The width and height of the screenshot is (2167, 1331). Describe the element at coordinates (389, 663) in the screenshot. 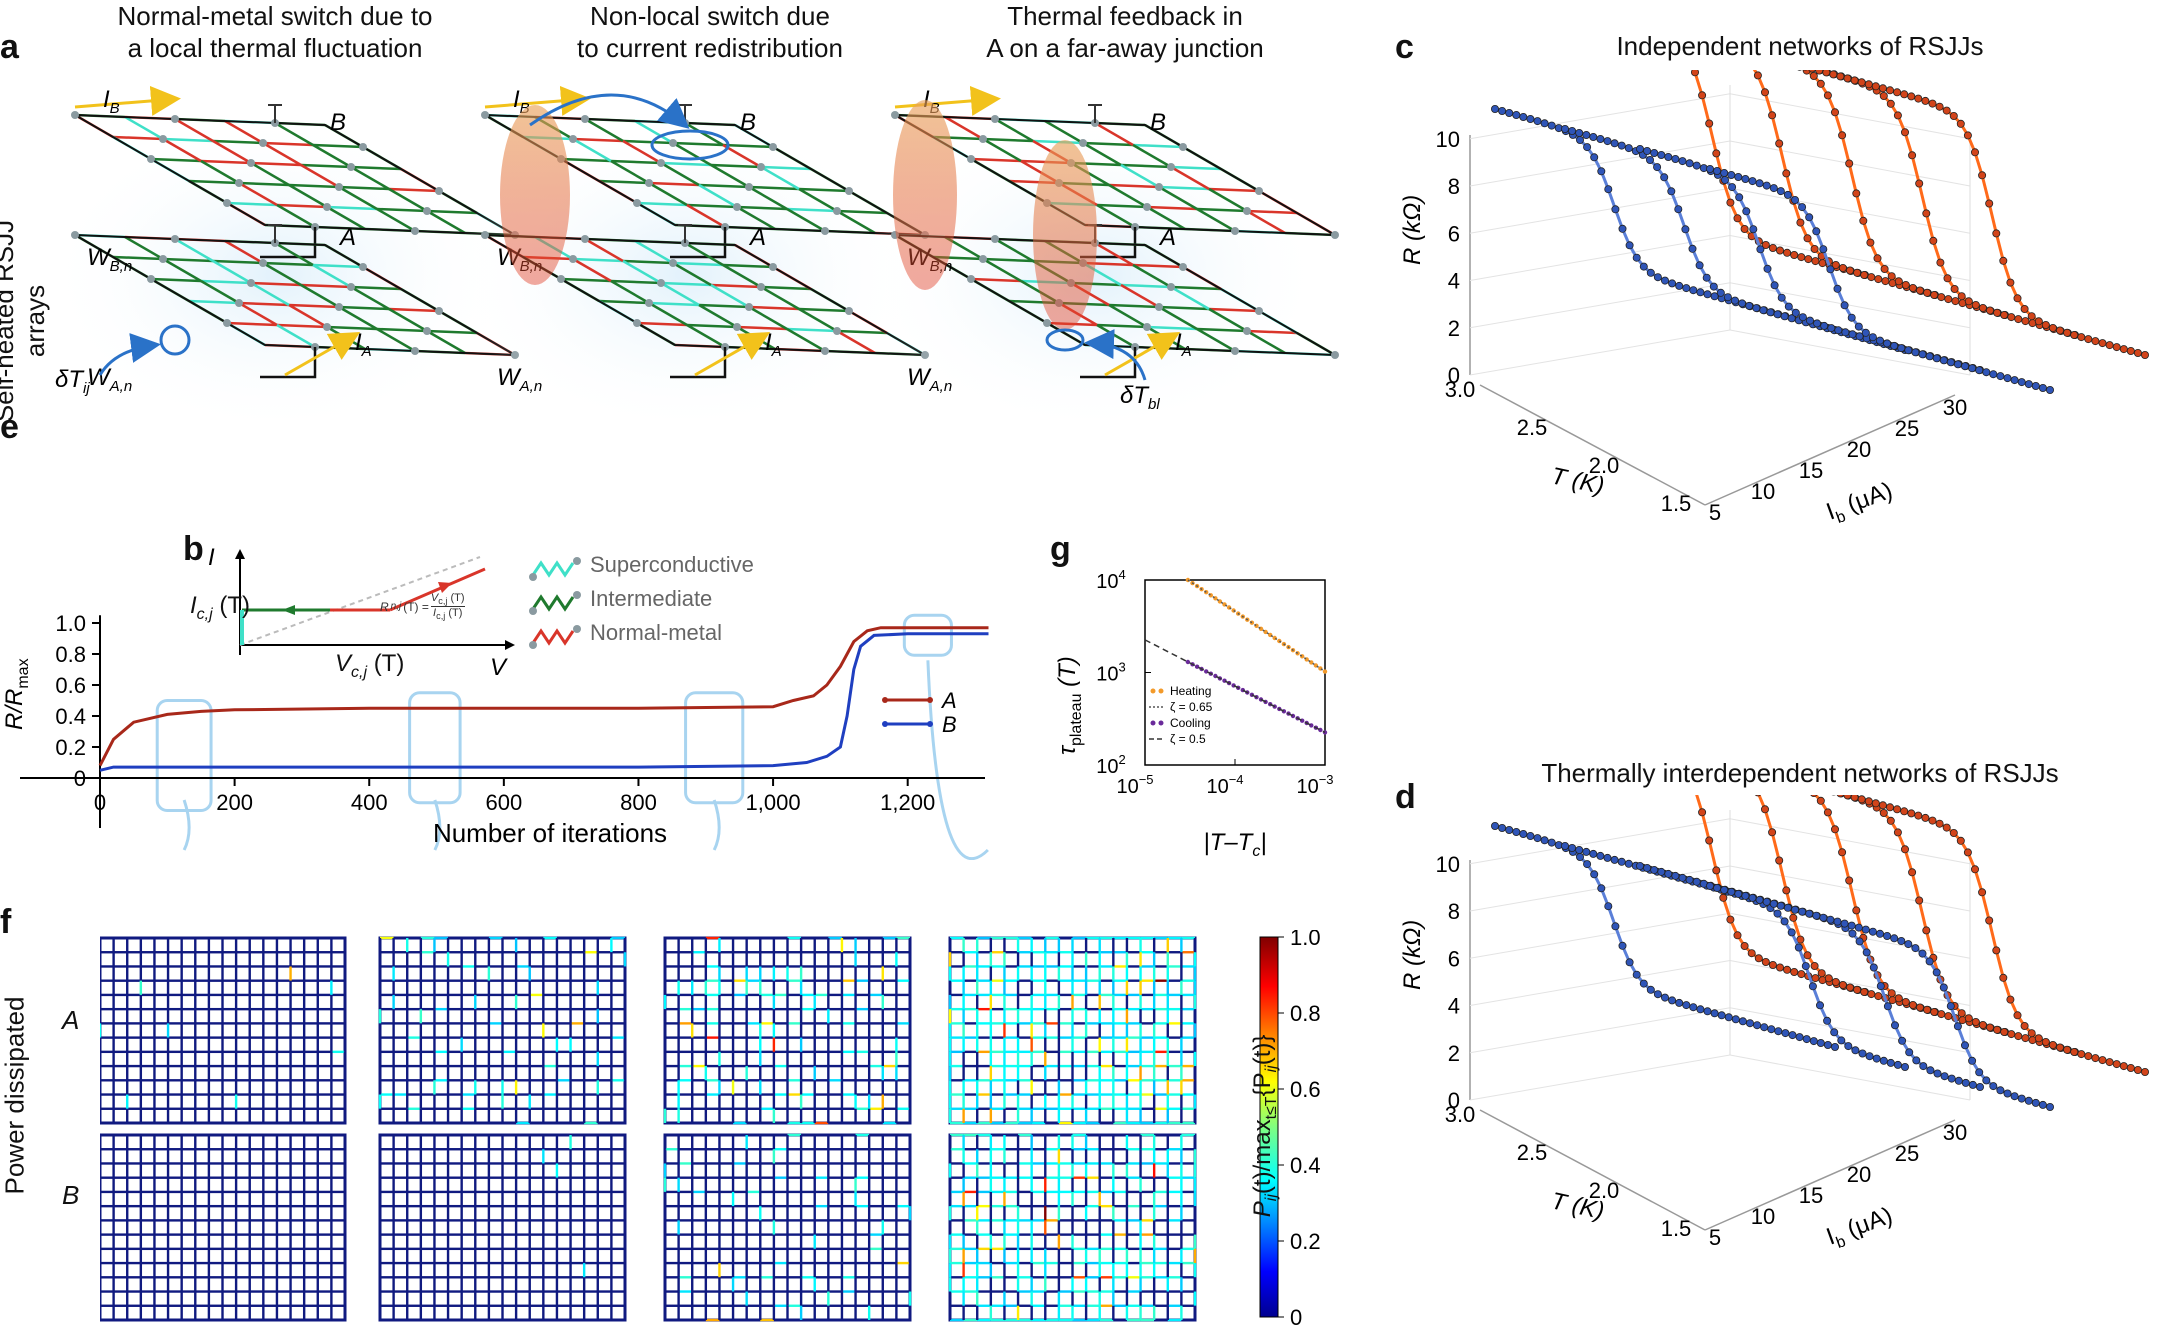

I see `iv-vc-arg: (T)` at that location.